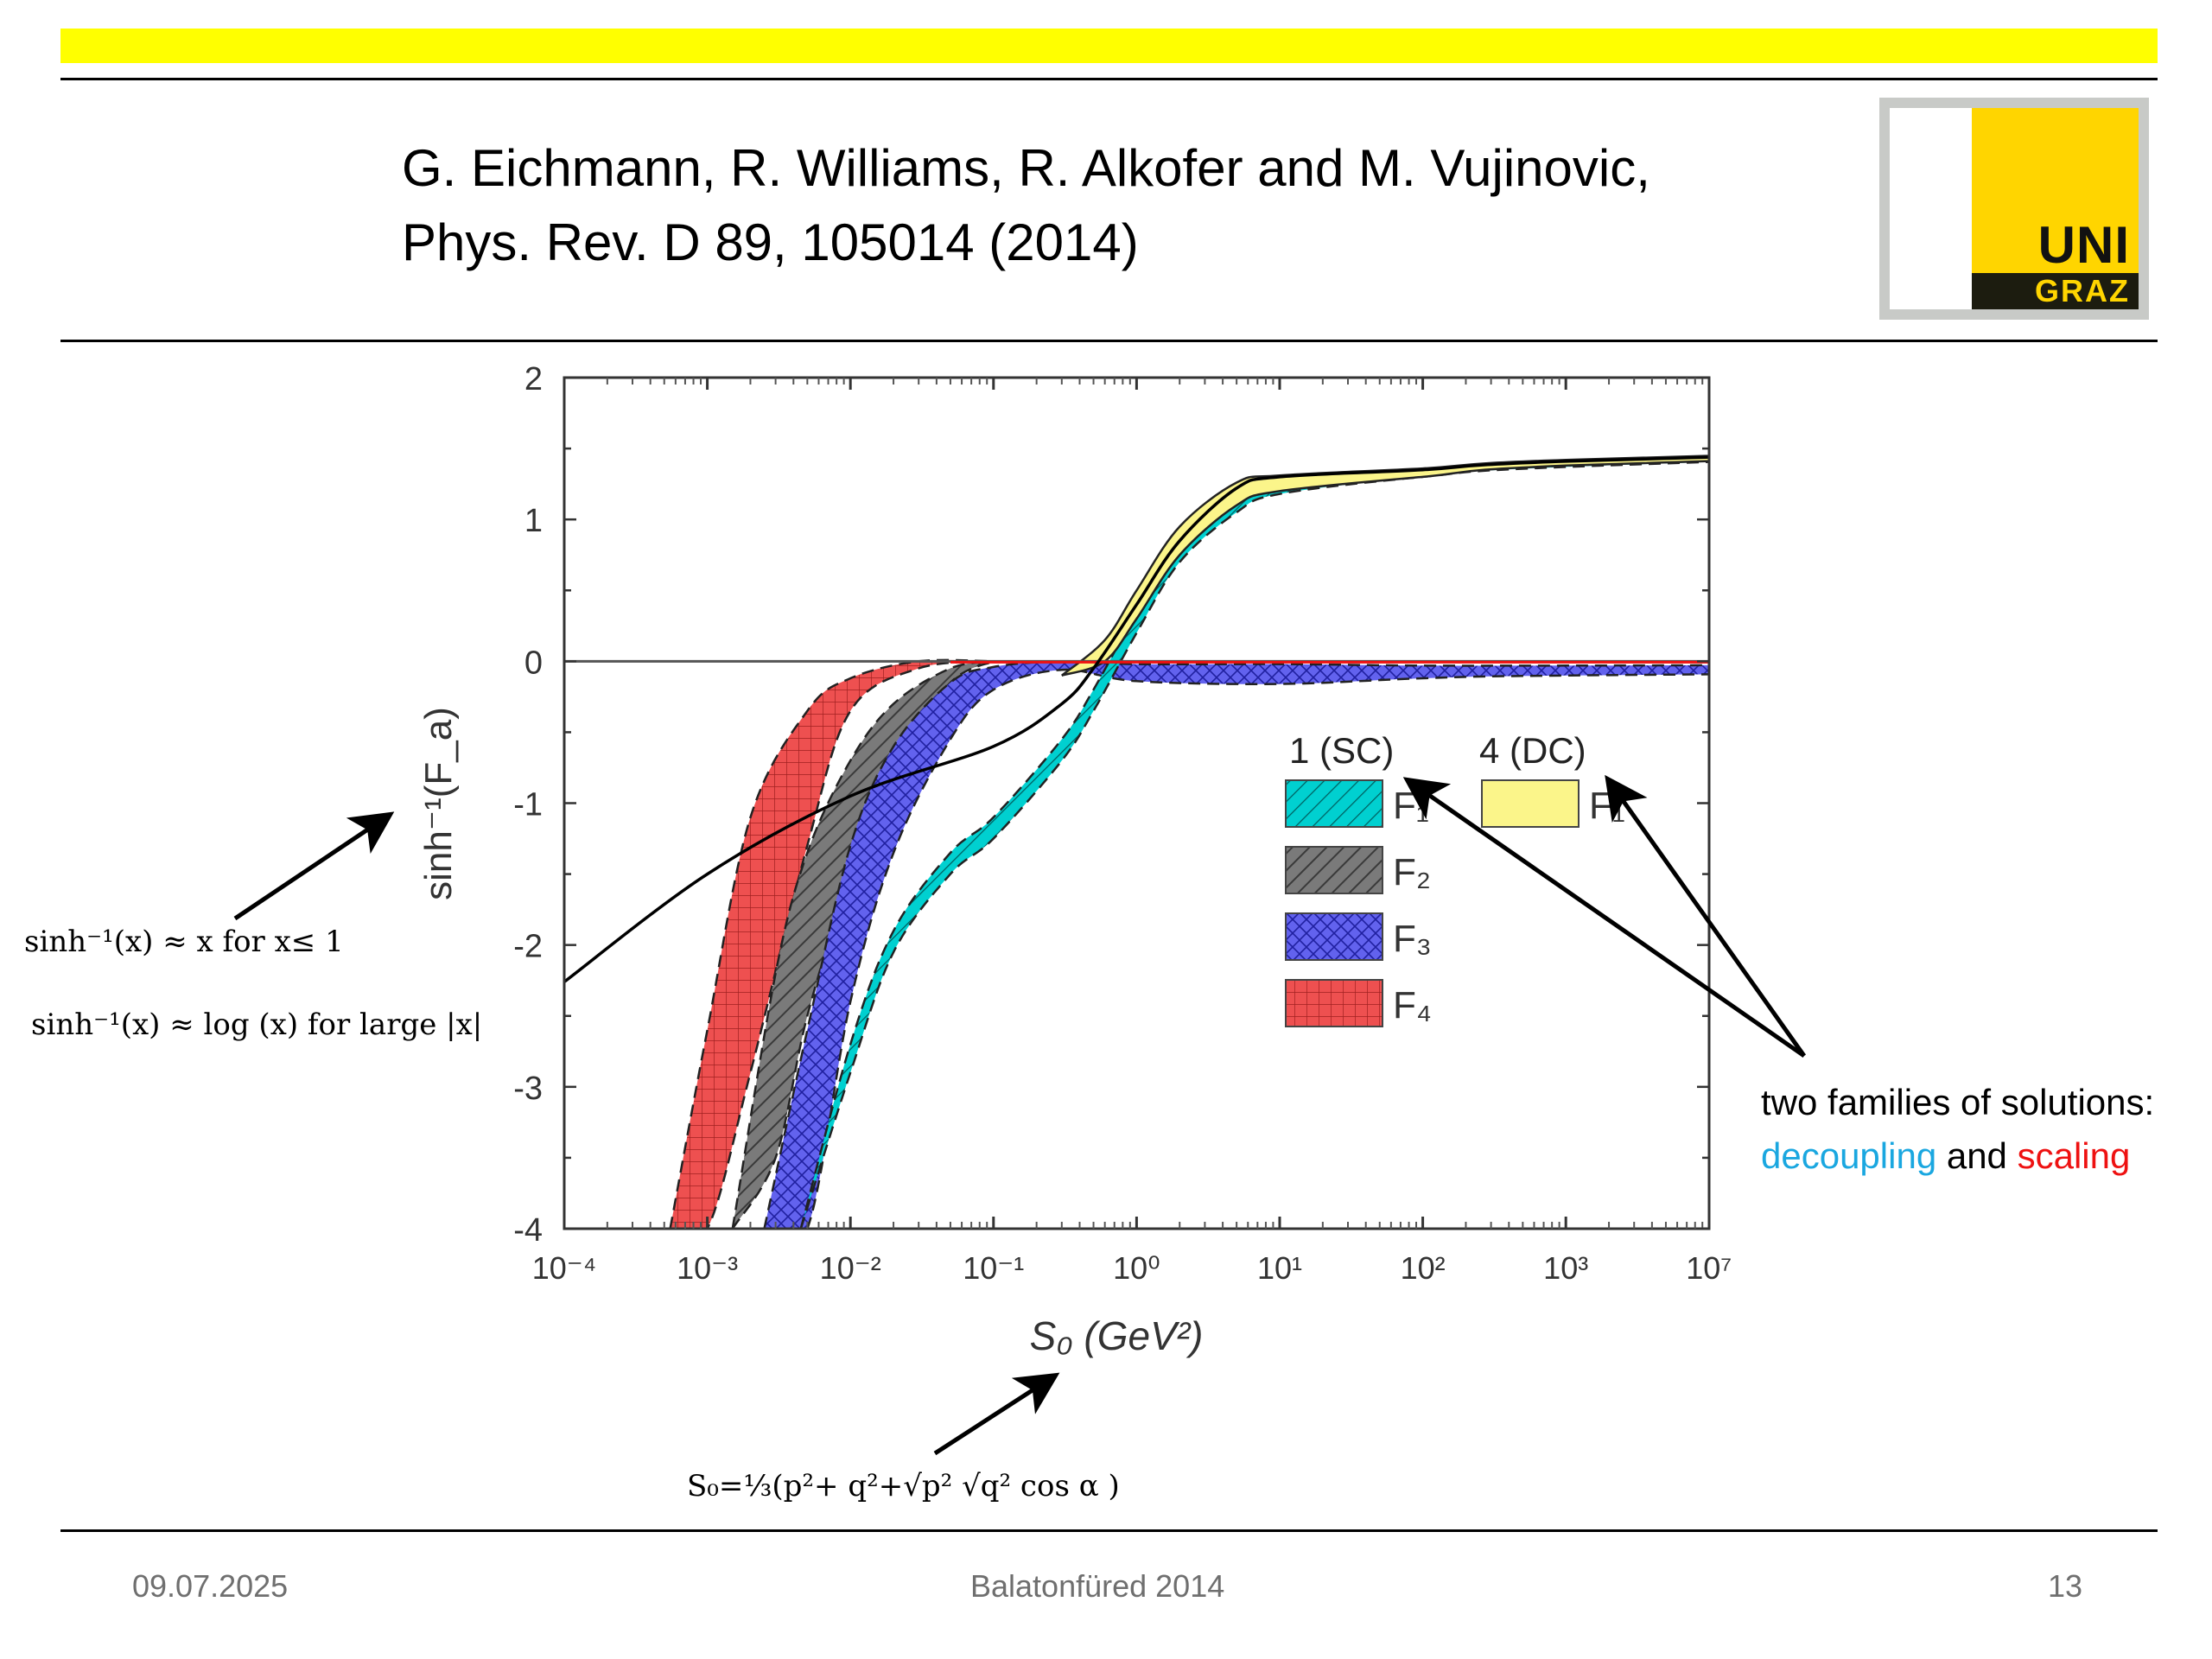 The height and width of the screenshot is (1659, 2212). I want to click on title-rule, so click(1109, 341).